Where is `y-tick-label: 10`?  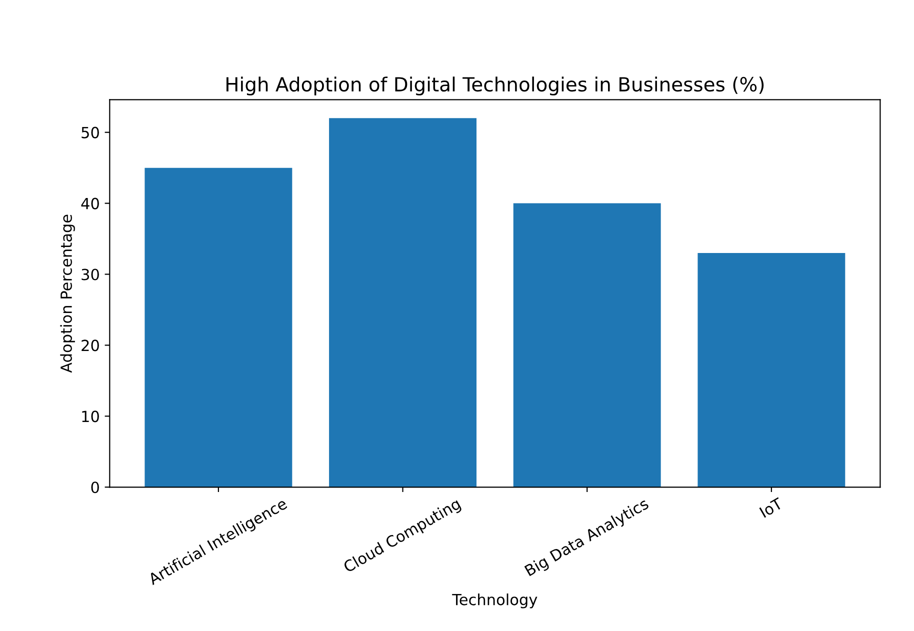
y-tick-label: 10 is located at coordinates (90, 416).